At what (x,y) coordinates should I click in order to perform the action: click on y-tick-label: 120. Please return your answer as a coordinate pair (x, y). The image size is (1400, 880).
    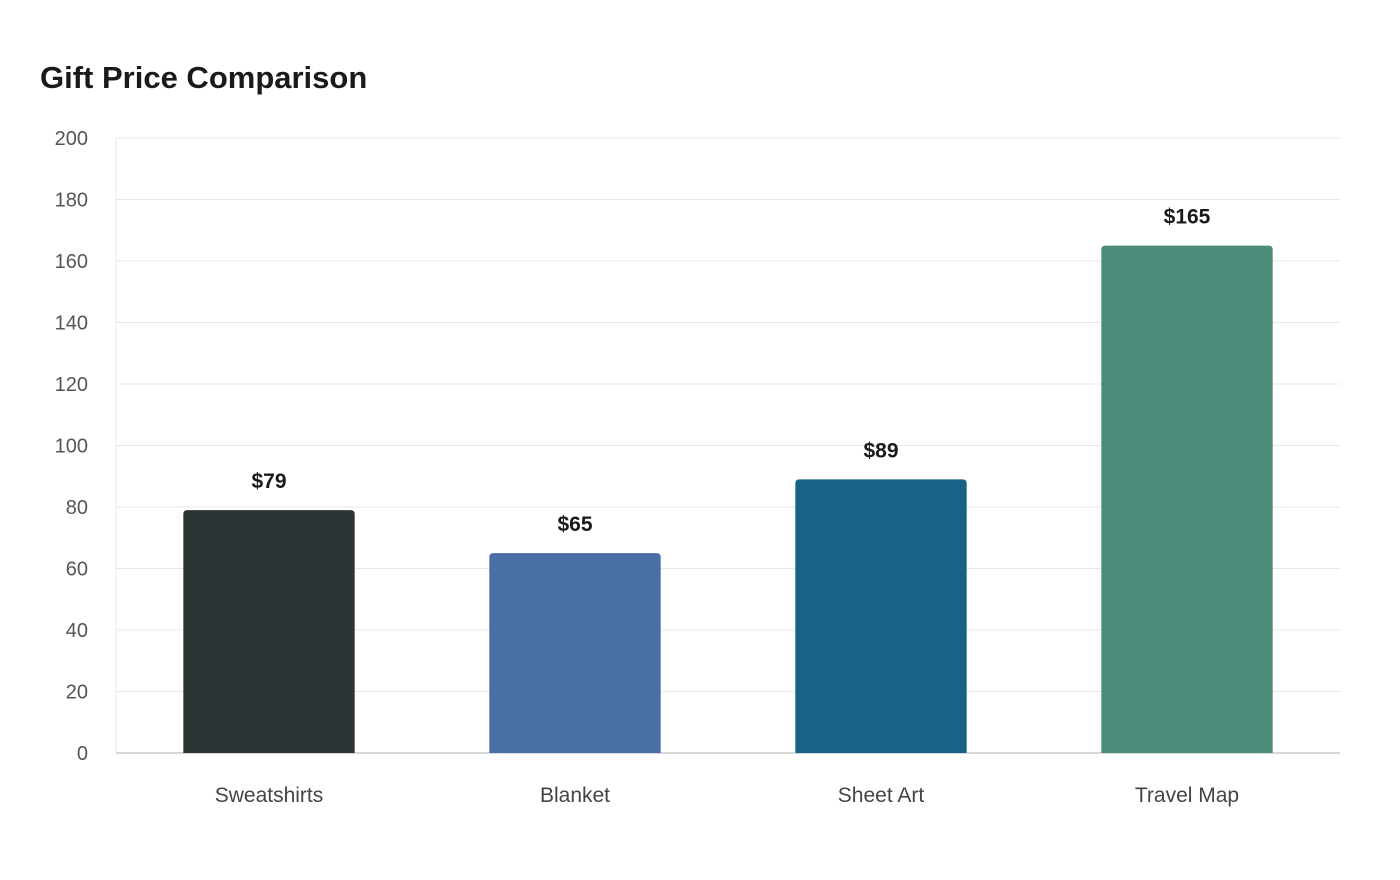
    Looking at the image, I should click on (71, 385).